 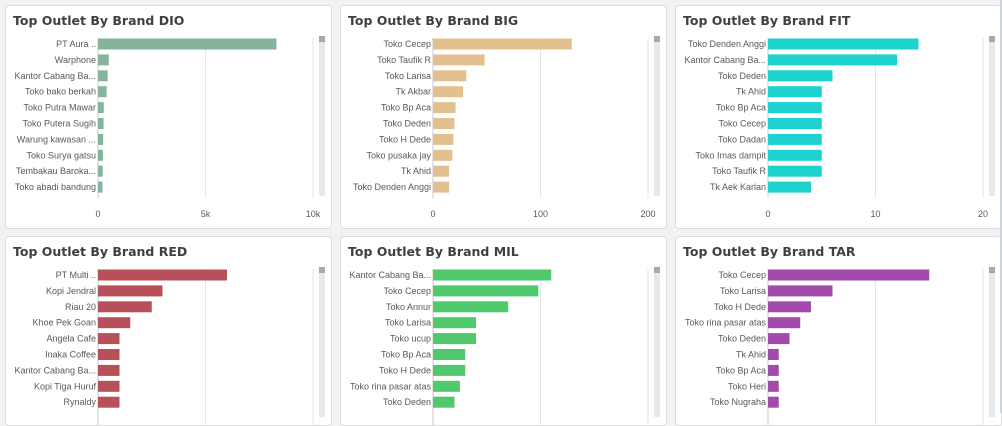 What do you see at coordinates (983, 214) in the screenshot?
I see `tick-label: 20` at bounding box center [983, 214].